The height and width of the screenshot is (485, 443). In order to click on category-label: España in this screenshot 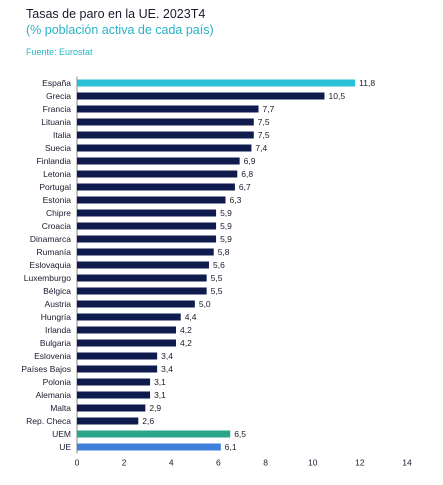, I will do `click(56, 83)`.